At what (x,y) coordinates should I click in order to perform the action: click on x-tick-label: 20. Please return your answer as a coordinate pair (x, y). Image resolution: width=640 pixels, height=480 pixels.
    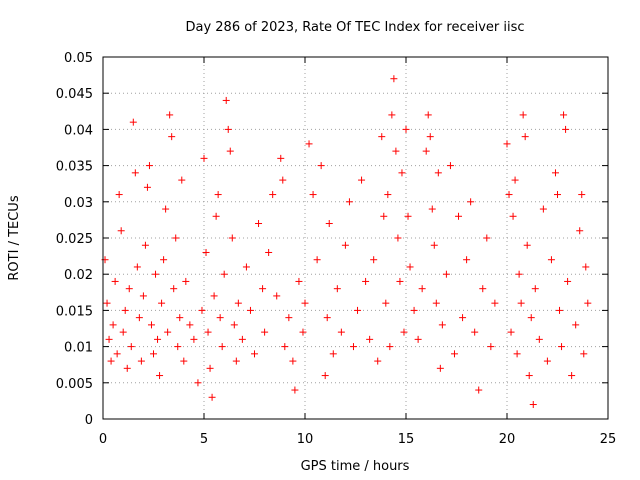
    Looking at the image, I should click on (507, 439).